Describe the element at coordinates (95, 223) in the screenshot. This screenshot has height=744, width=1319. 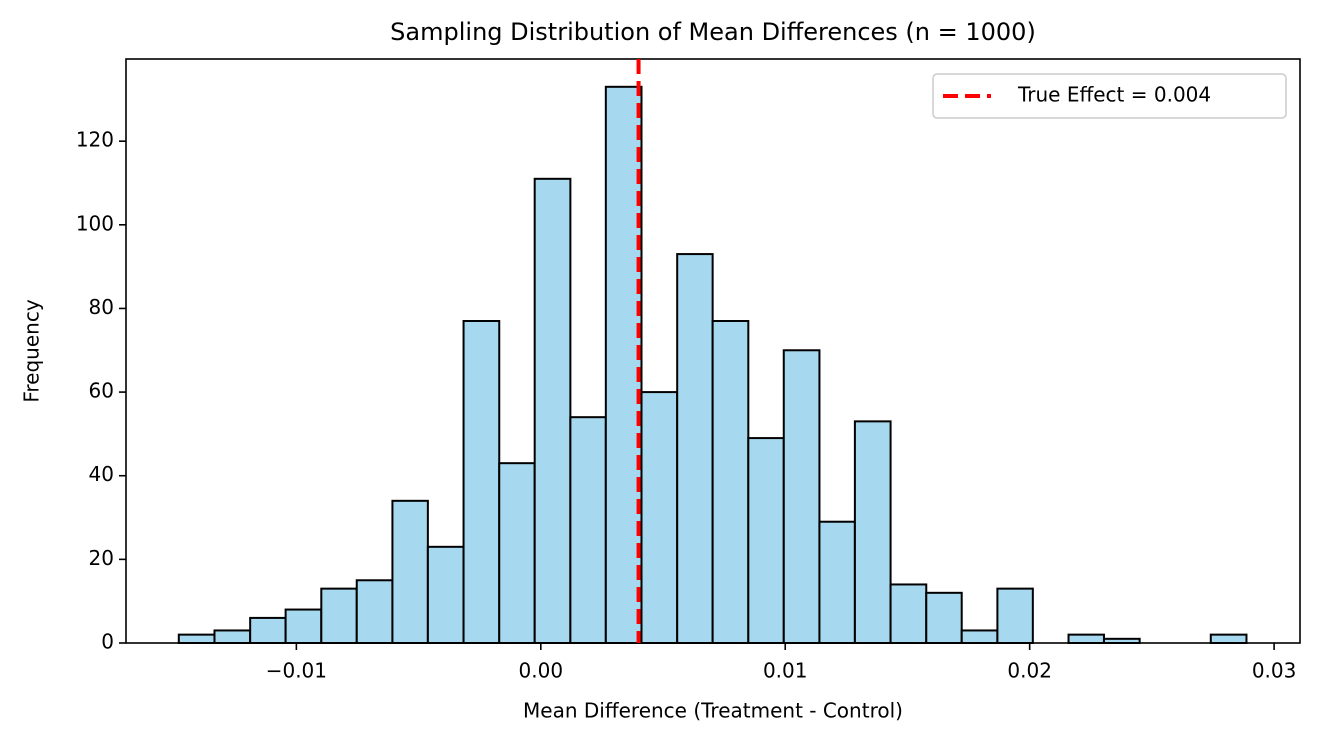
I see `y-tick-label: 100` at that location.